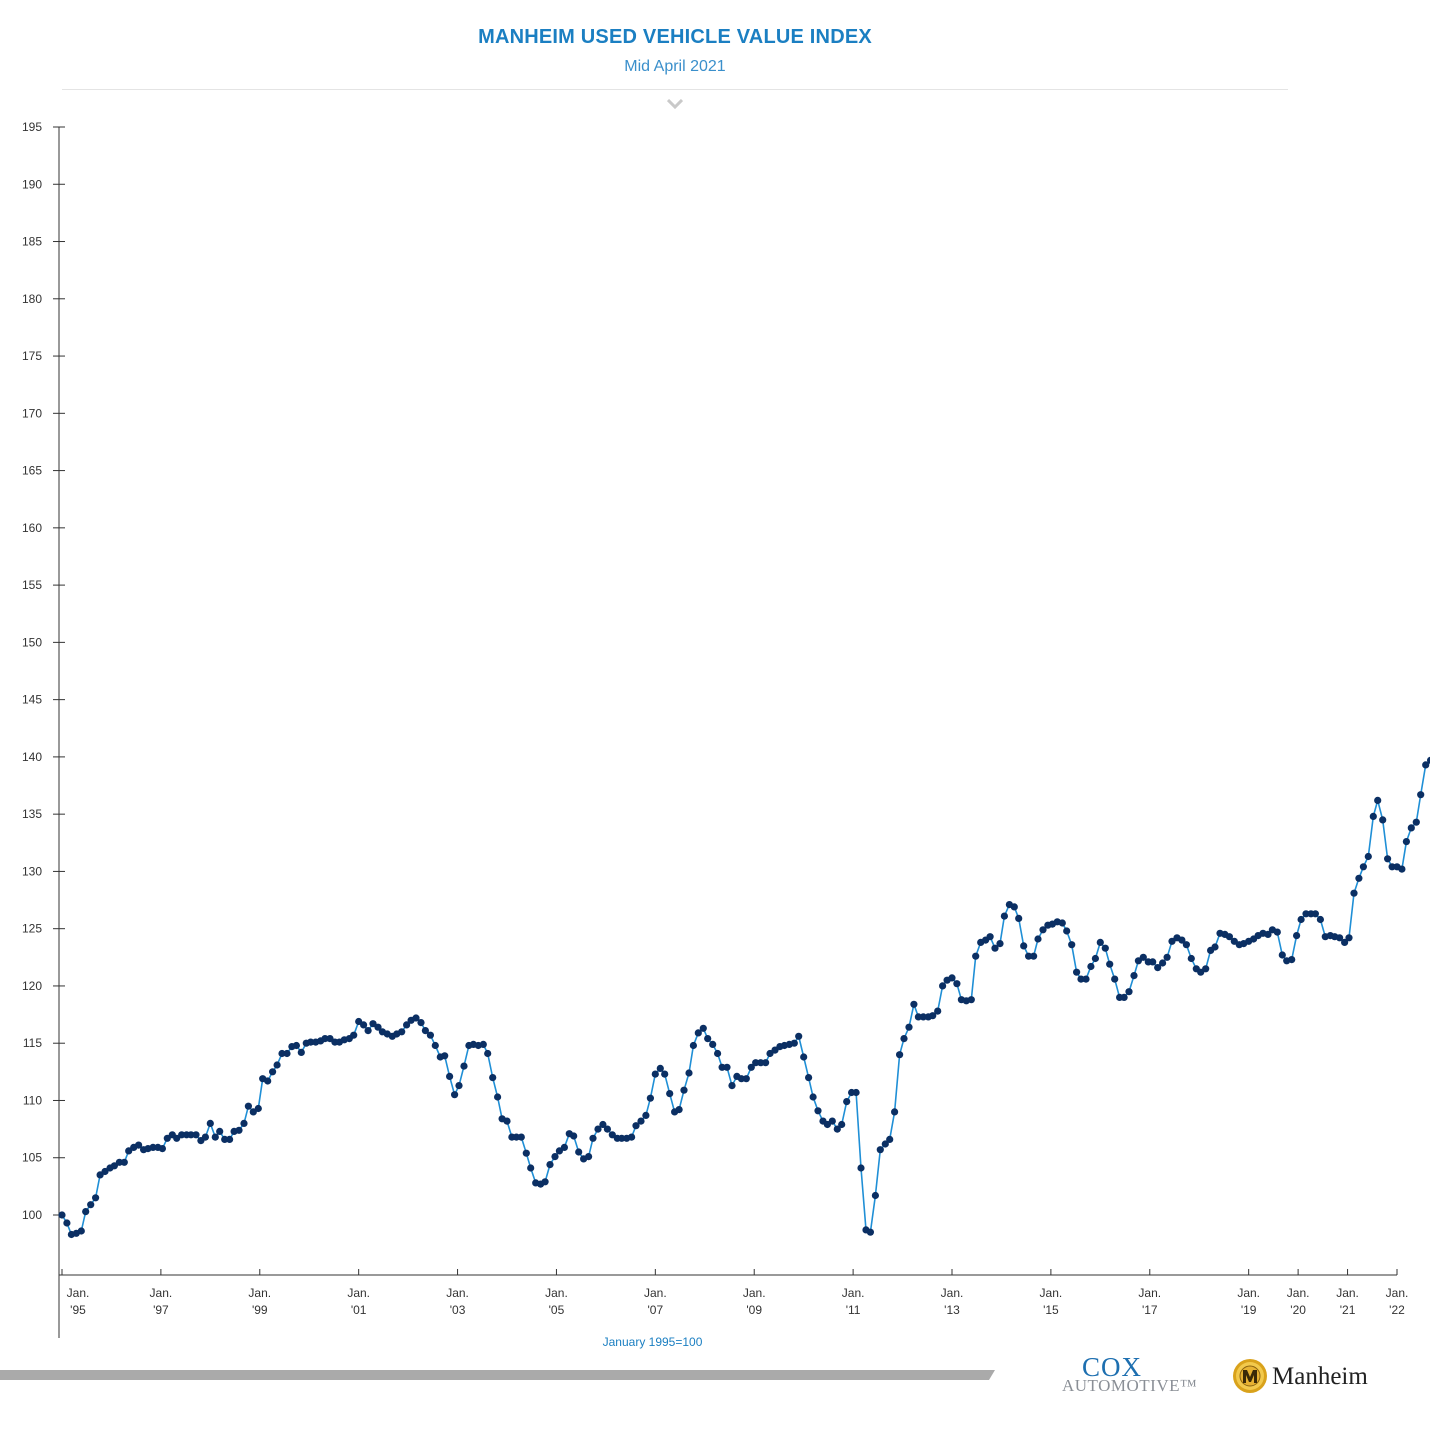 The height and width of the screenshot is (1435, 1430). What do you see at coordinates (32, 413) in the screenshot?
I see `y-tick-label: 170` at bounding box center [32, 413].